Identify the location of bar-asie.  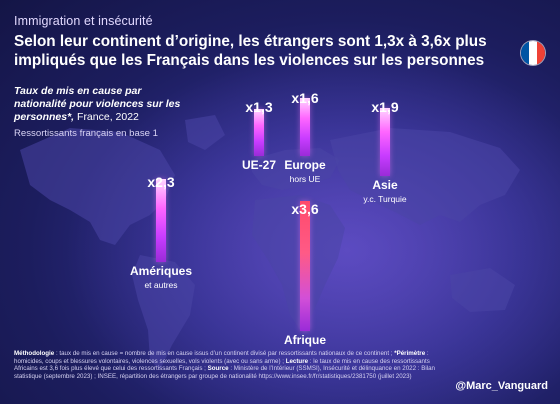
(385, 141).